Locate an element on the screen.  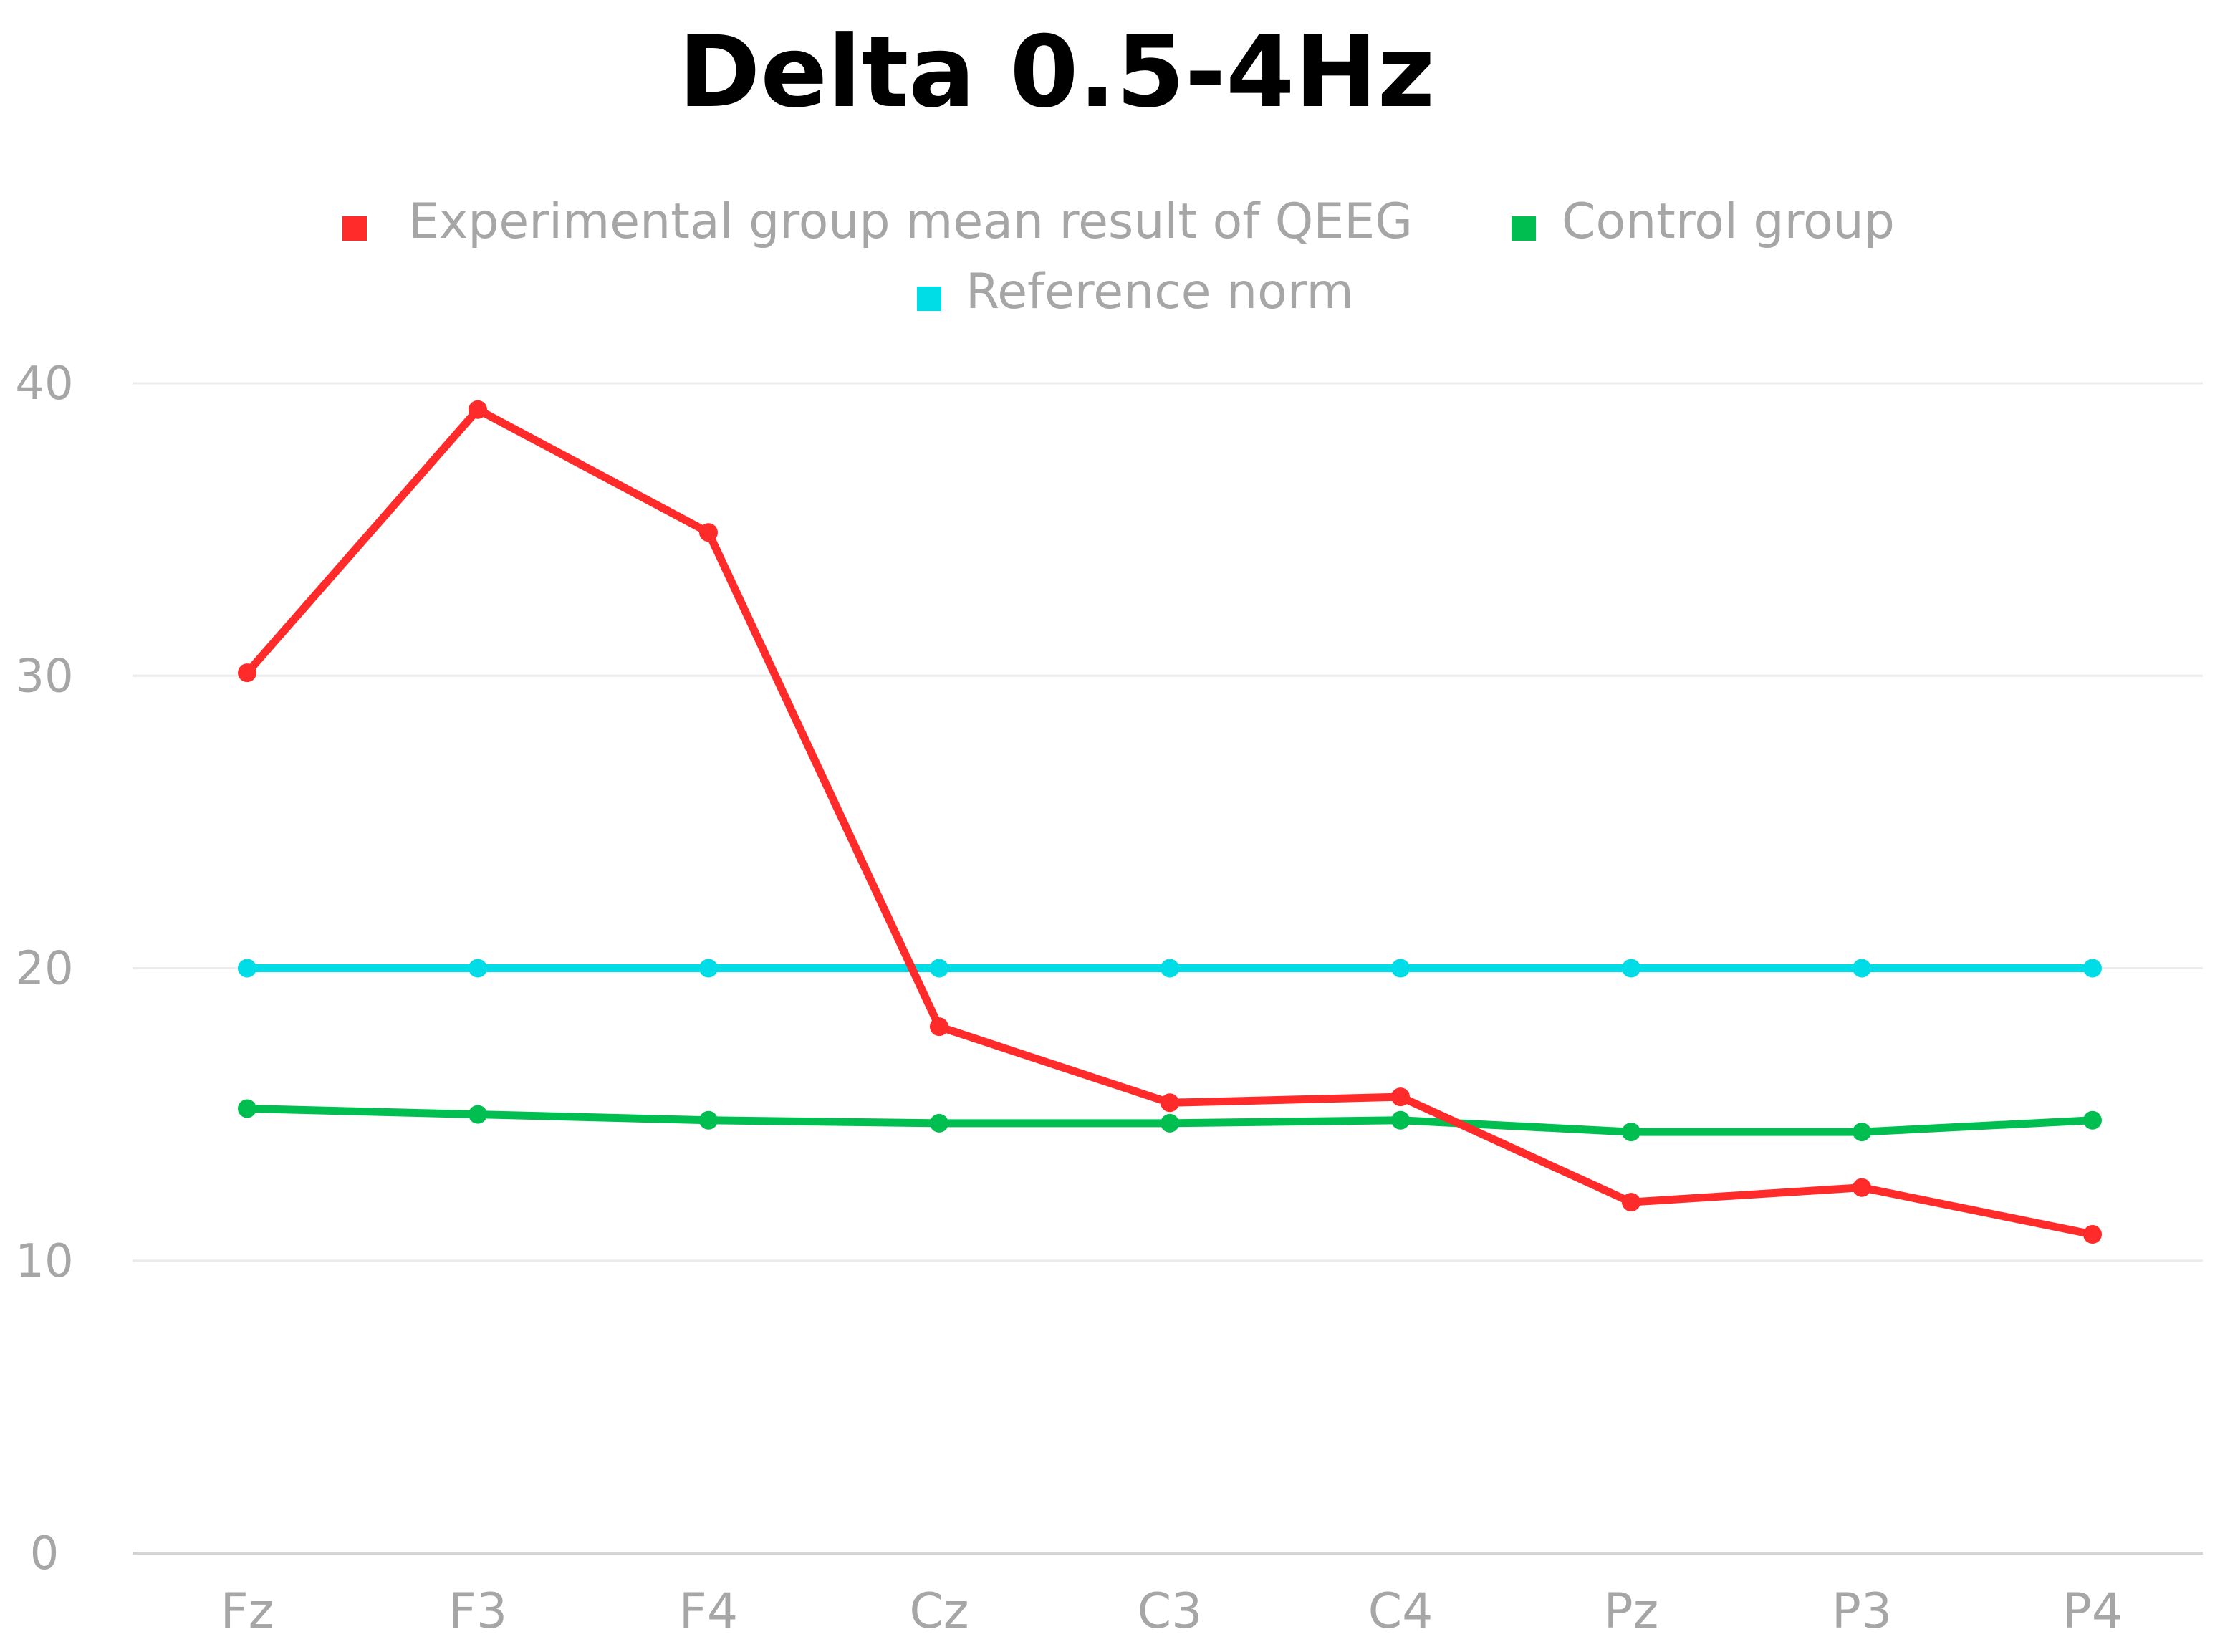
x-tick-label: P4 is located at coordinates (2092, 1612).